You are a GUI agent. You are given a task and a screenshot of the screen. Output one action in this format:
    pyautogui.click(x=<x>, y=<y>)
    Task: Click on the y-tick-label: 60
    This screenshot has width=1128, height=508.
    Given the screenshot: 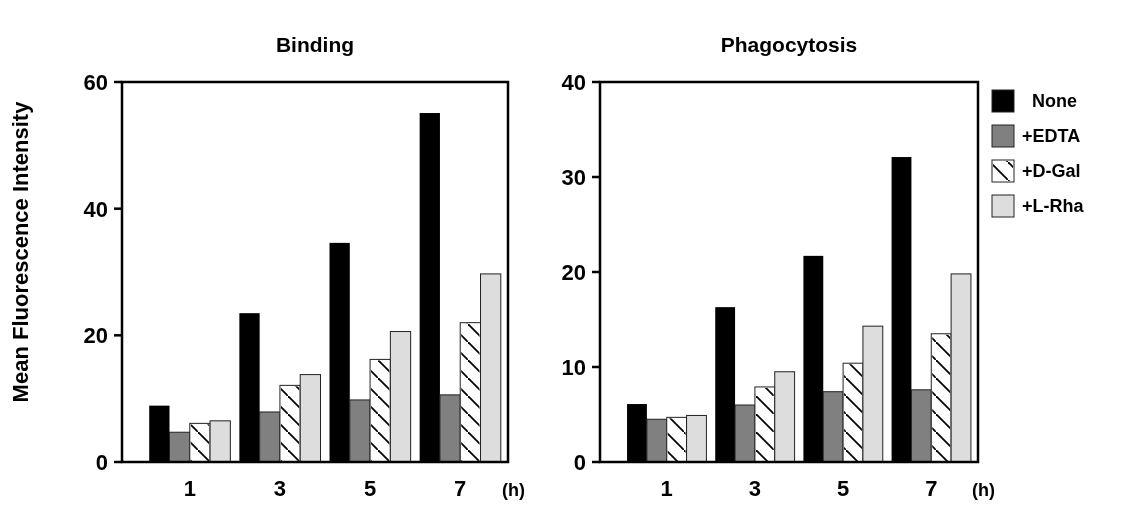 What is the action you would take?
    pyautogui.click(x=95, y=82)
    